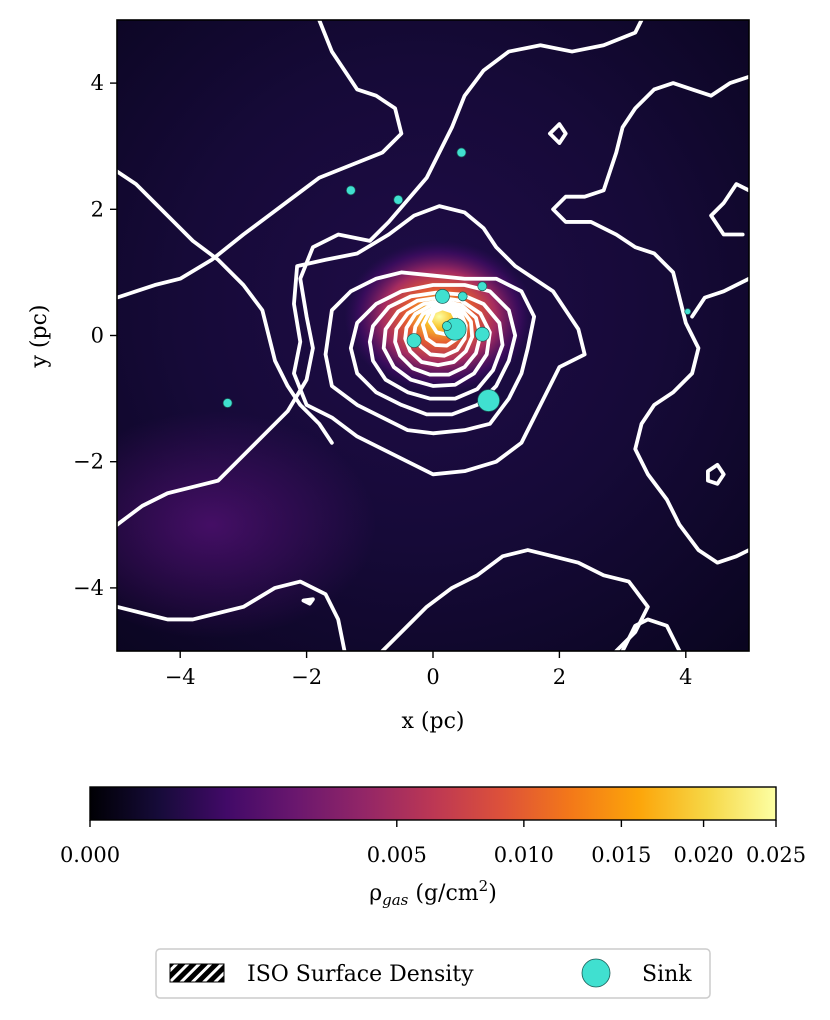  What do you see at coordinates (433, 803) in the screenshot?
I see `colorbar-gradient` at bounding box center [433, 803].